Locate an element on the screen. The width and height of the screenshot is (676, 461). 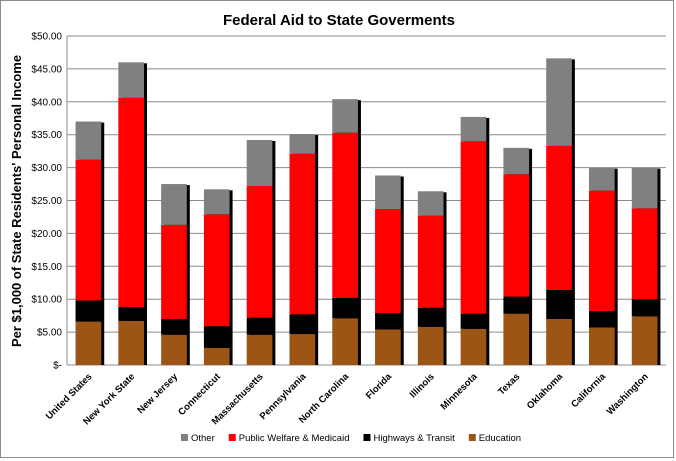
legend-label: Public Welfare & Medicaid is located at coordinates (294, 438).